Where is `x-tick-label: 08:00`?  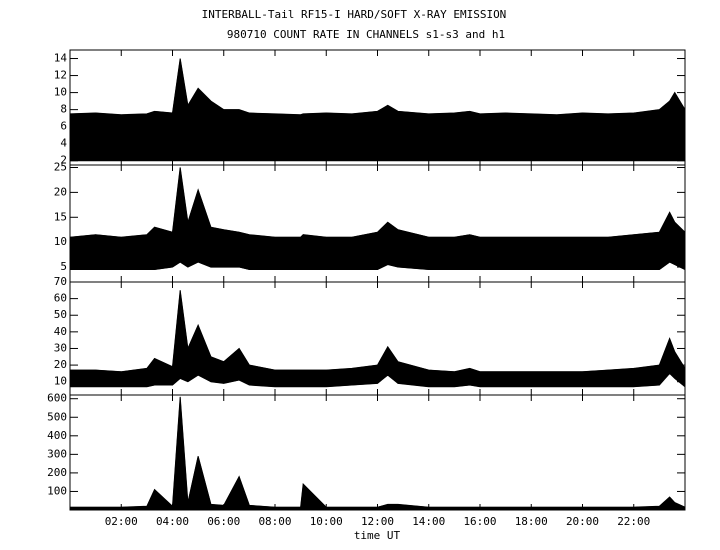 x-tick-label: 08:00 is located at coordinates (274, 521).